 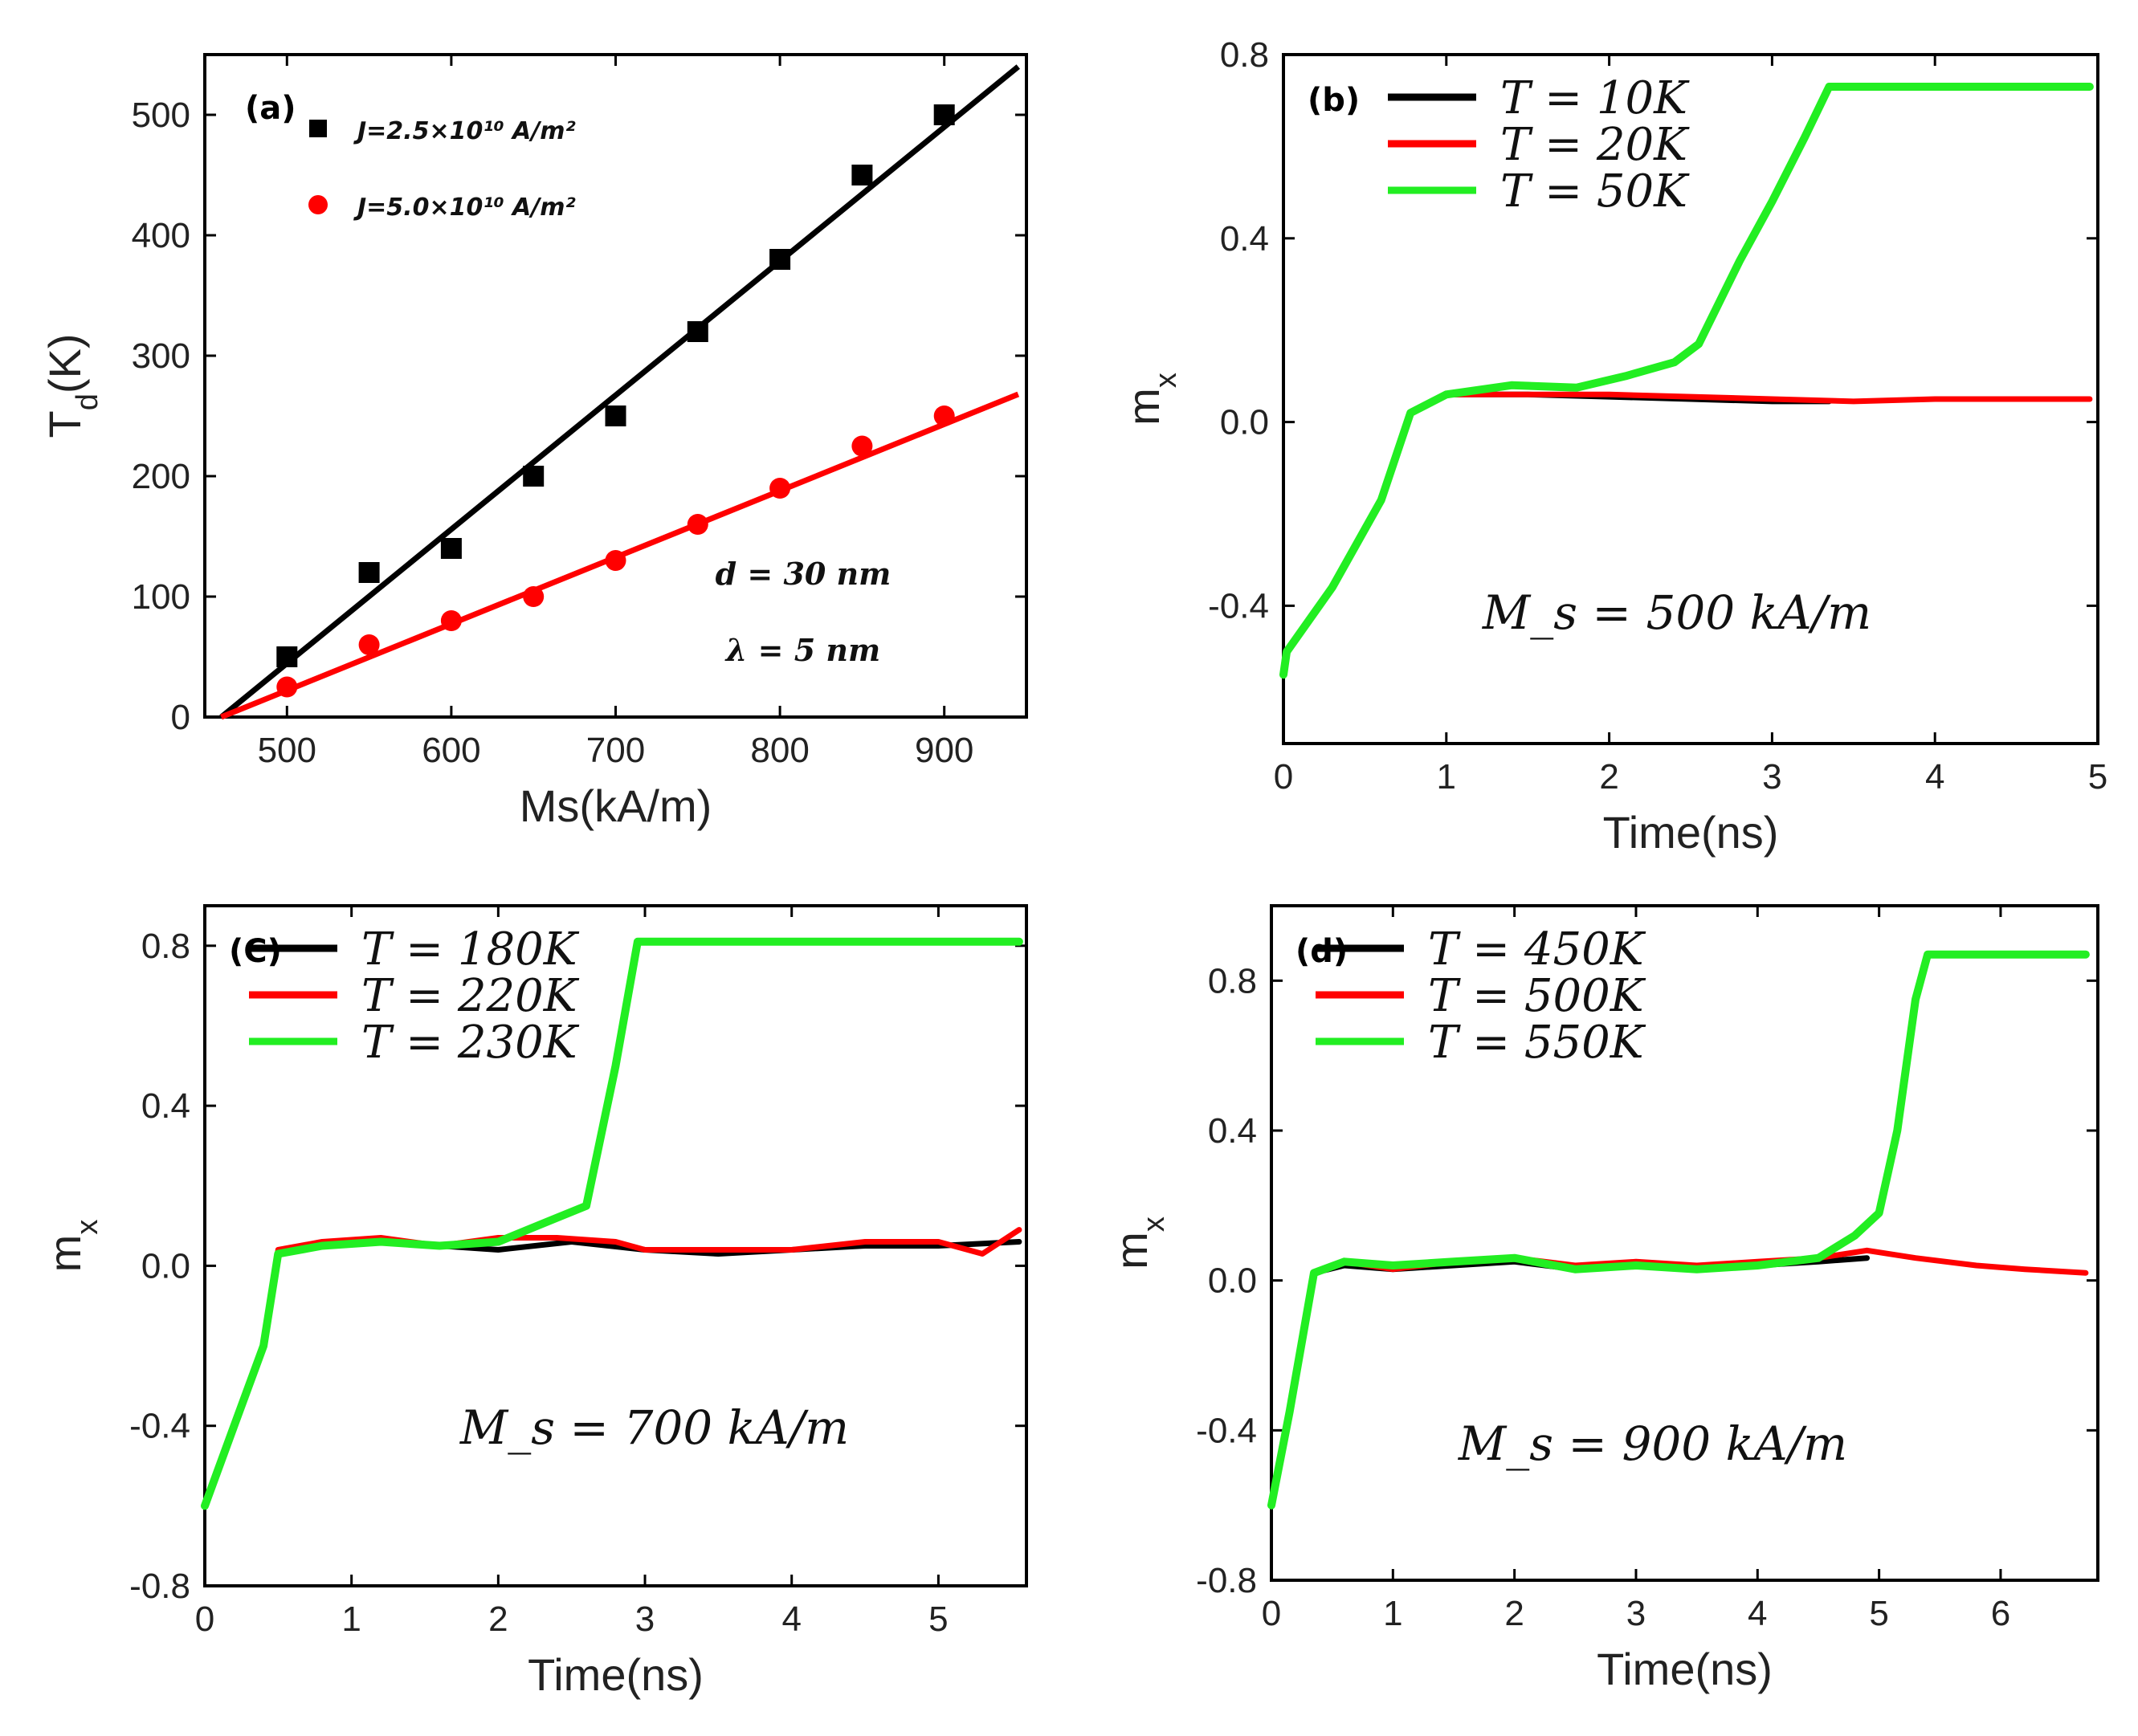 I want to click on x-tick-label: 900, so click(x=944, y=750).